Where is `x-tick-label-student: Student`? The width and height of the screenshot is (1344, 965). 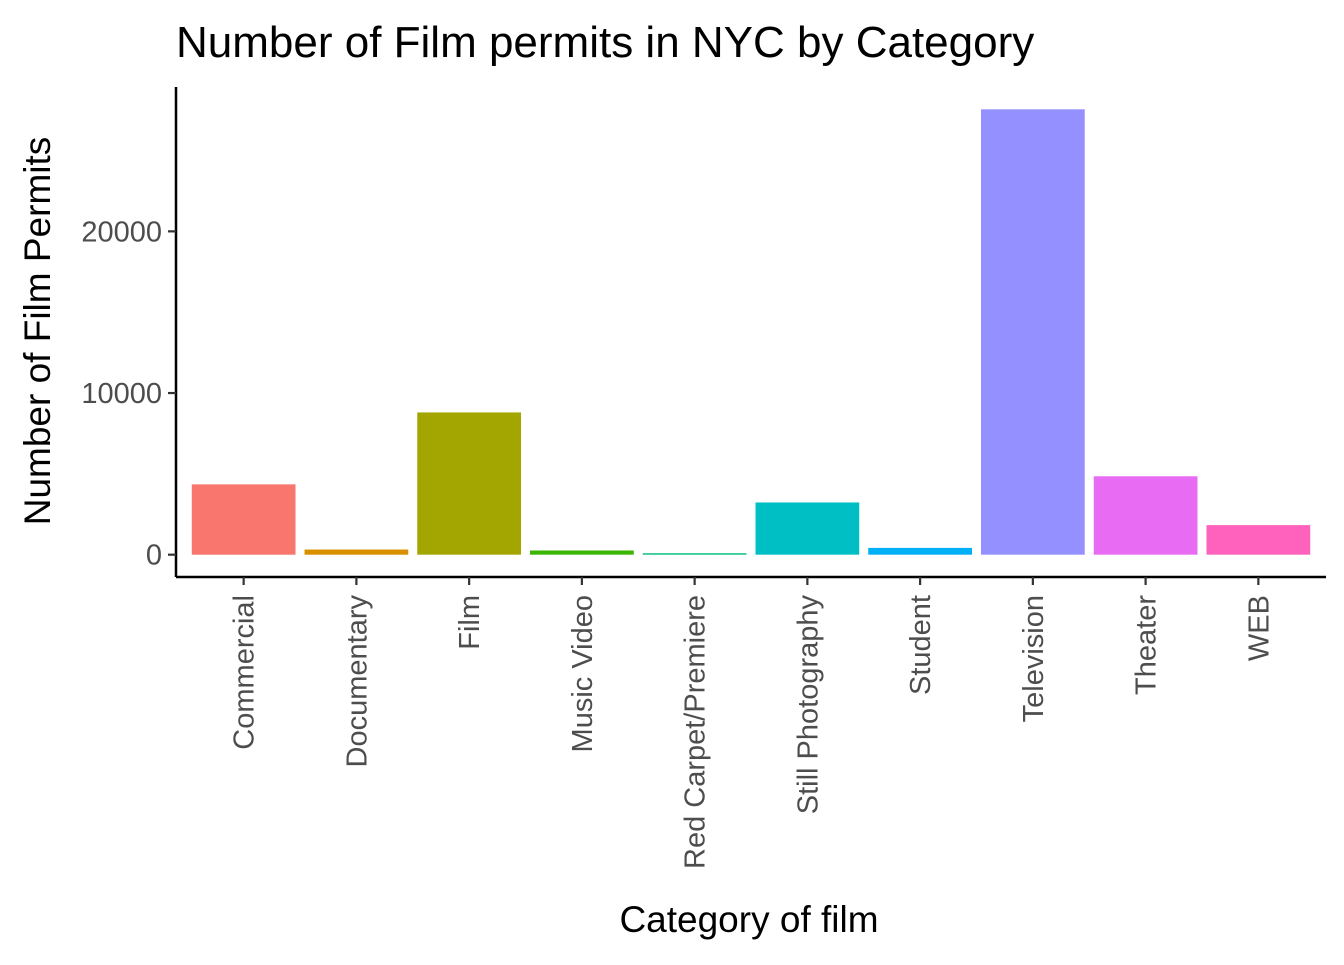
x-tick-label-student: Student is located at coordinates (921, 645).